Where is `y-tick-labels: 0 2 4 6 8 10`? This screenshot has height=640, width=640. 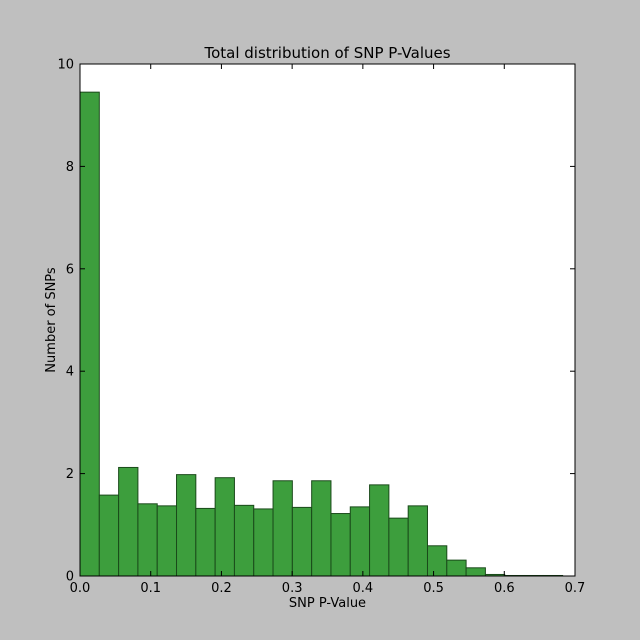 y-tick-labels: 0 2 4 6 8 10 is located at coordinates (65, 321).